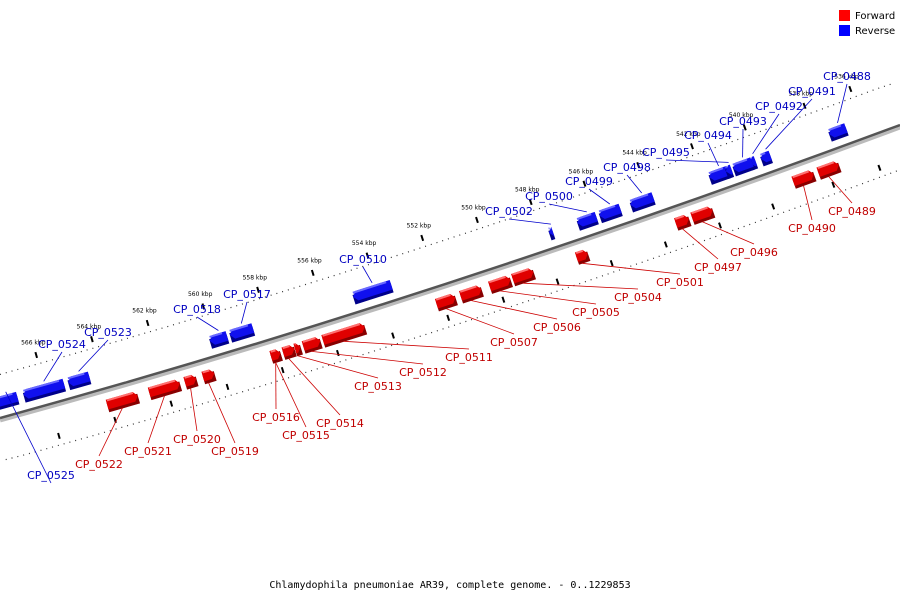  What do you see at coordinates (148, 451) in the screenshot?
I see `gene-label-forward: CP_0521` at bounding box center [148, 451].